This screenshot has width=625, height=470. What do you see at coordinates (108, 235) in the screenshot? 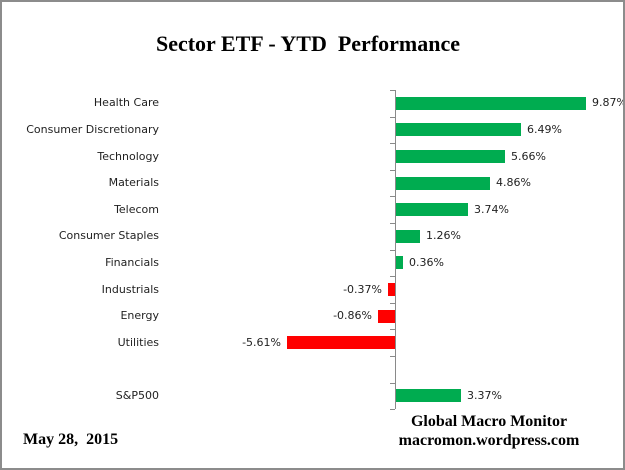
I see `category-label: Consumer Staples` at bounding box center [108, 235].